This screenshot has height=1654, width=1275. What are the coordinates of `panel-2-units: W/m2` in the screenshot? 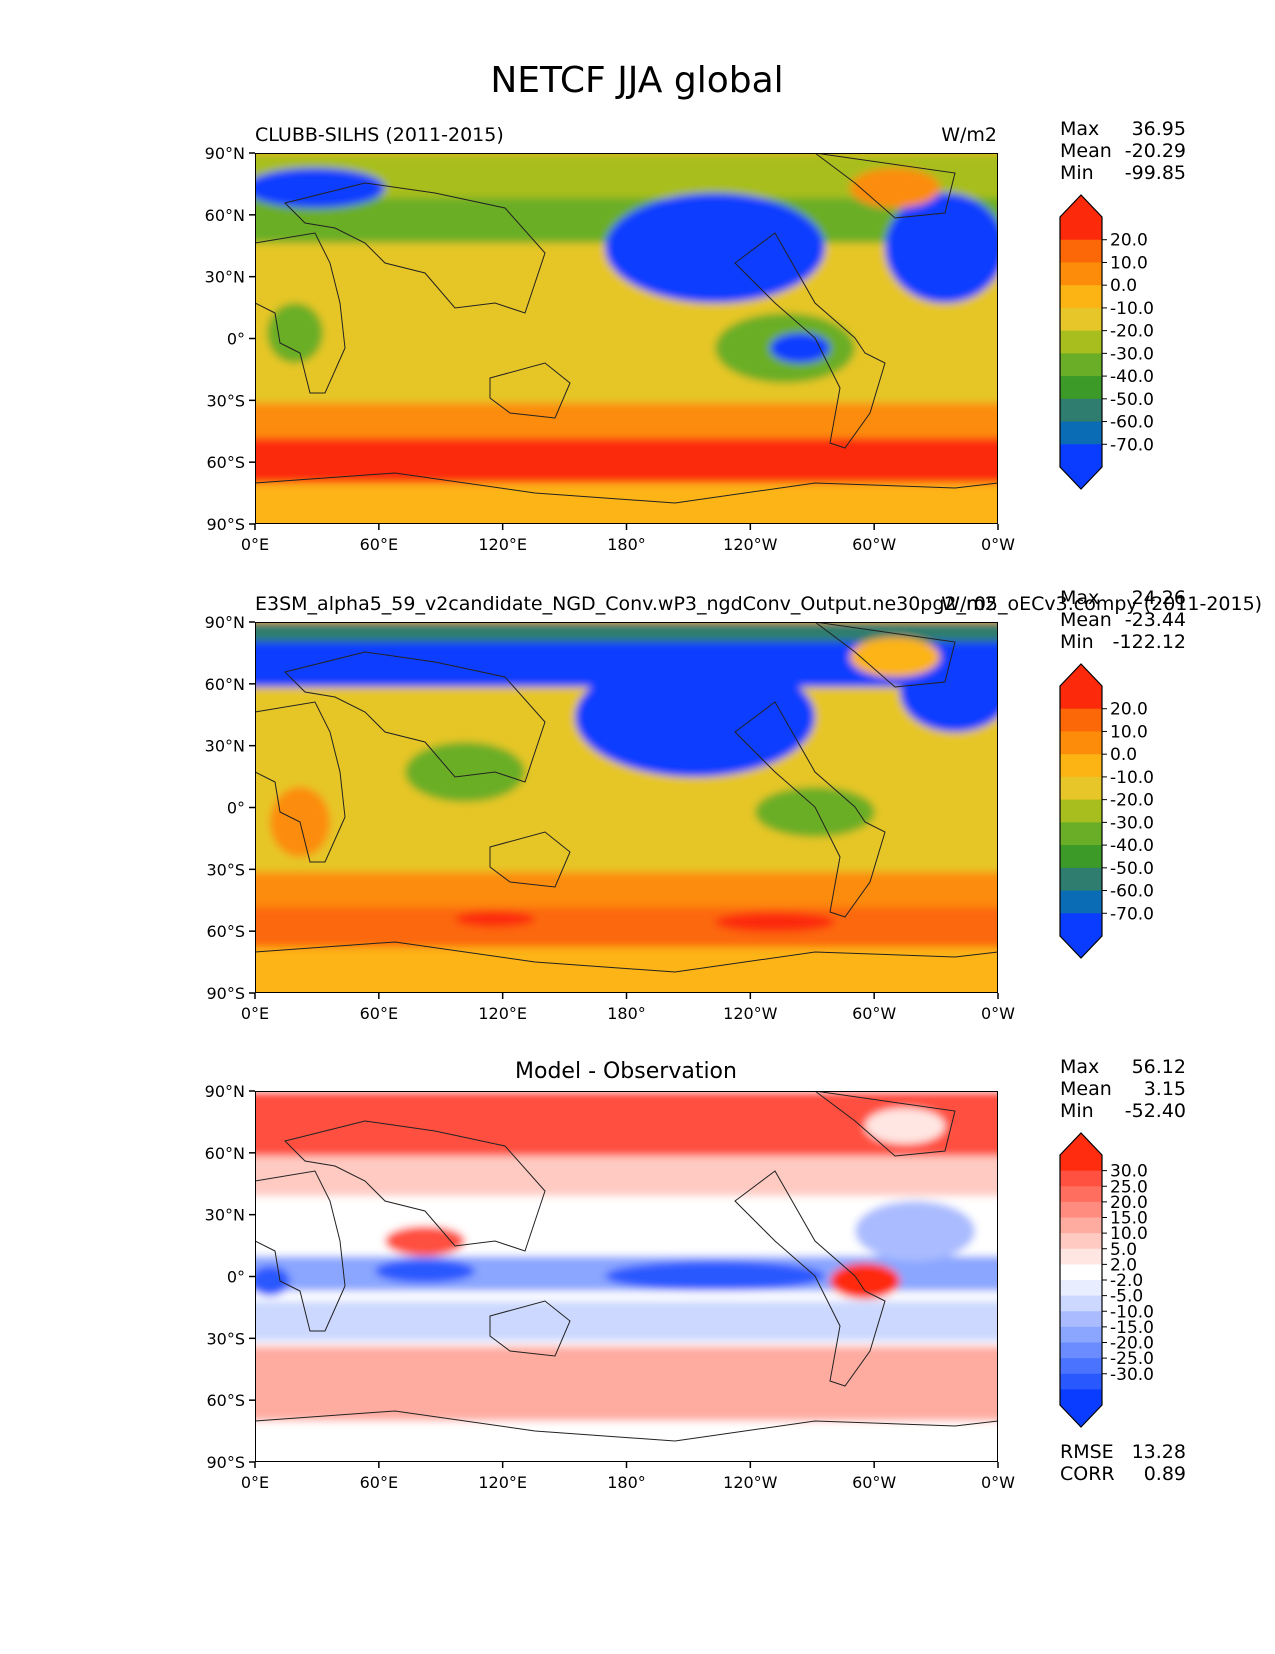 It's located at (969, 604).